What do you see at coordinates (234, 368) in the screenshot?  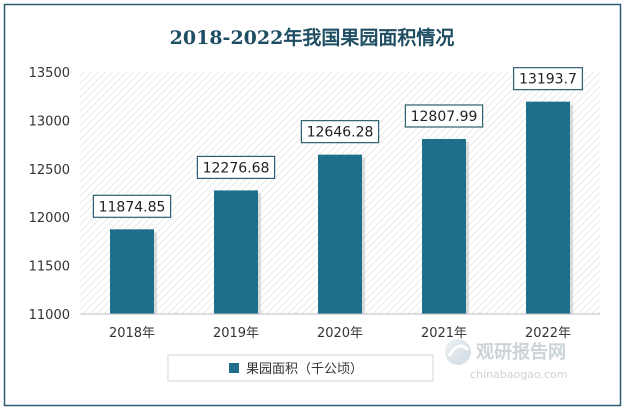 I see `legend-swatch` at bounding box center [234, 368].